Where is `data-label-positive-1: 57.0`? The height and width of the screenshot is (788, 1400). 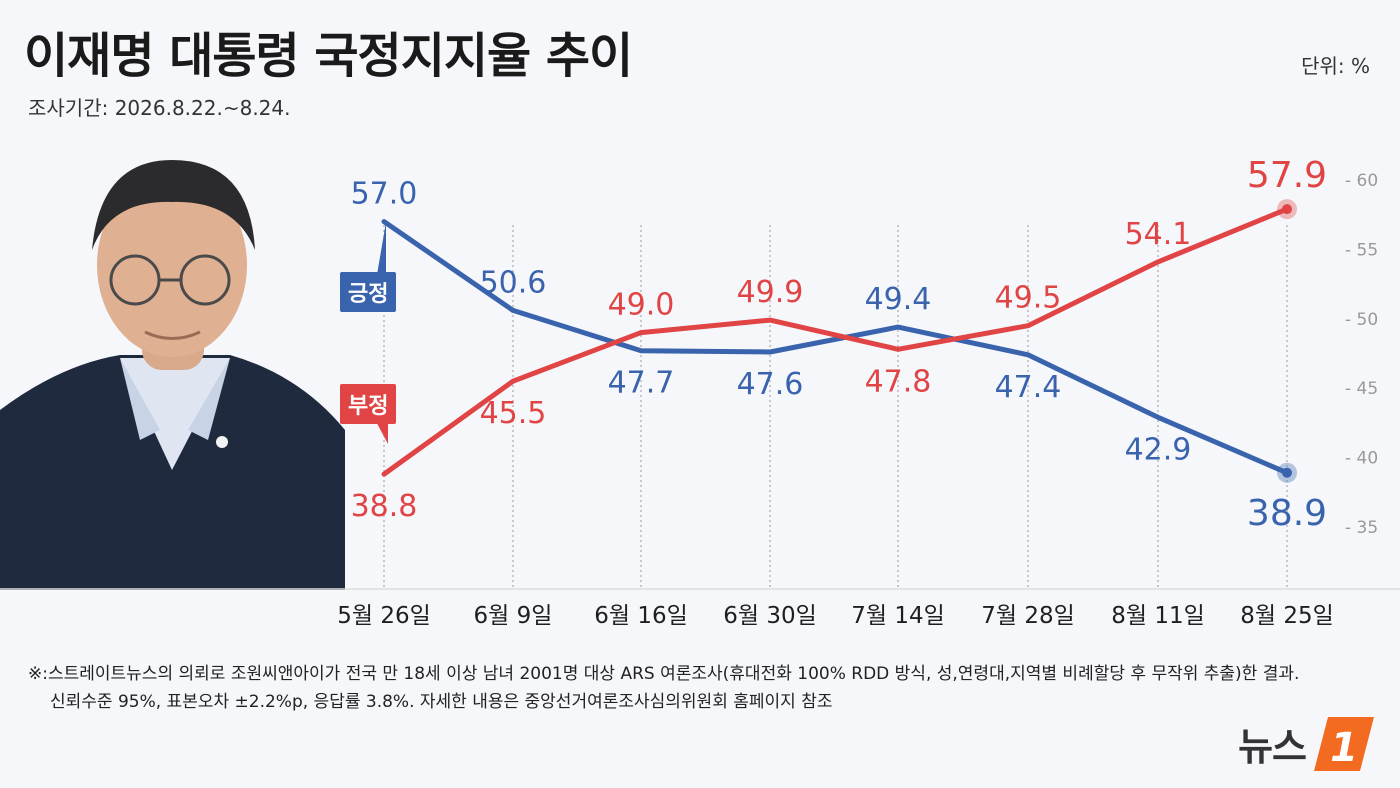
data-label-positive-1: 57.0 is located at coordinates (384, 194).